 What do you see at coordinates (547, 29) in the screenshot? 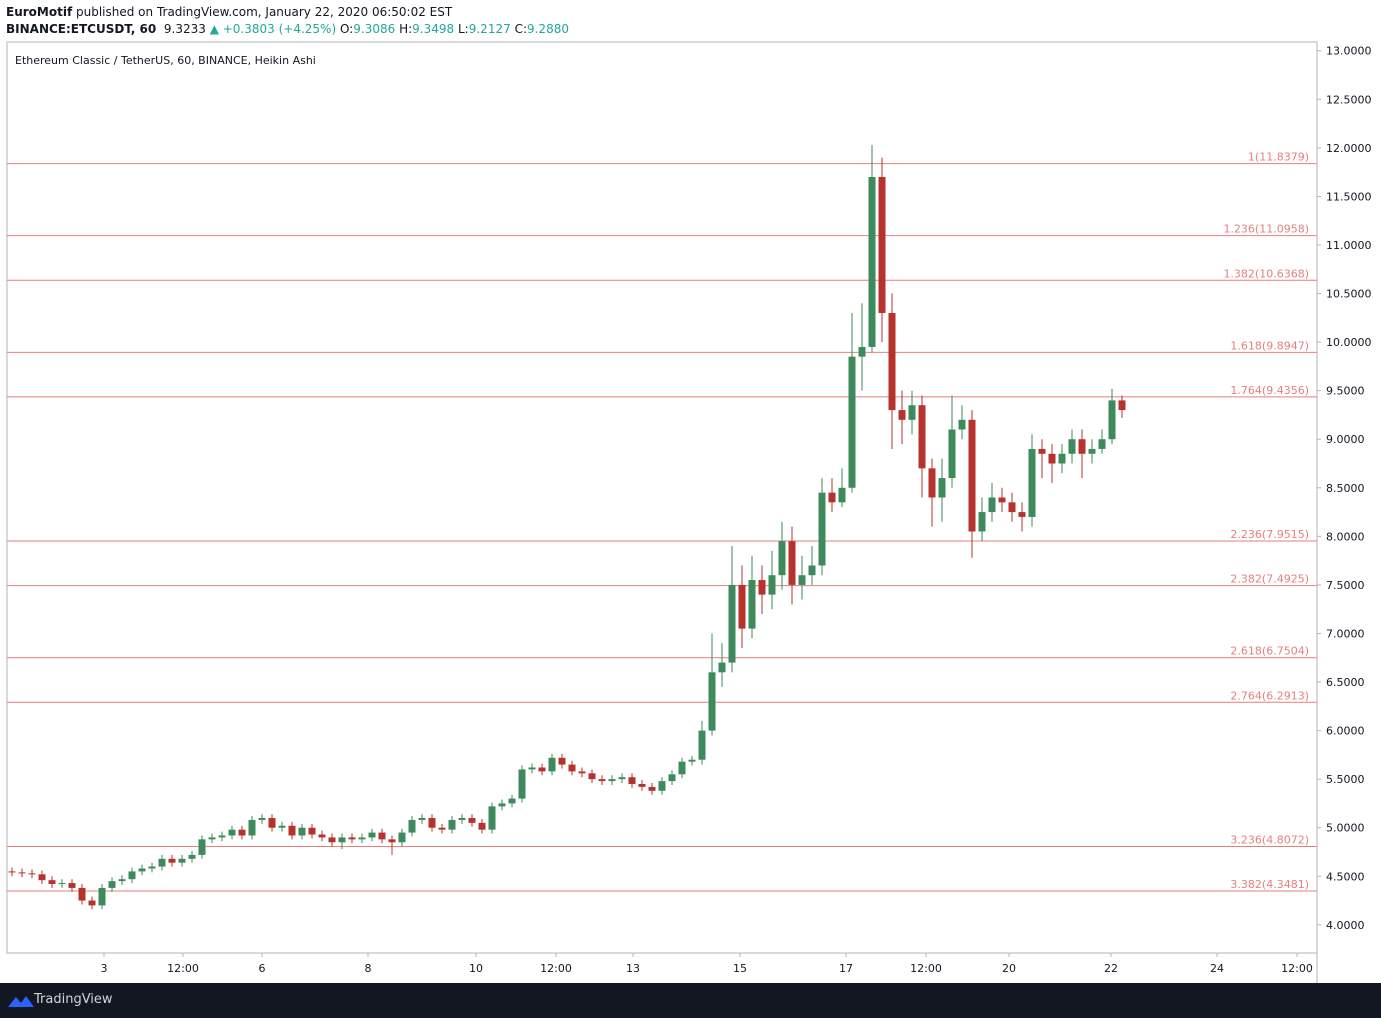
I see `ohlc-value: 9.2880` at bounding box center [547, 29].